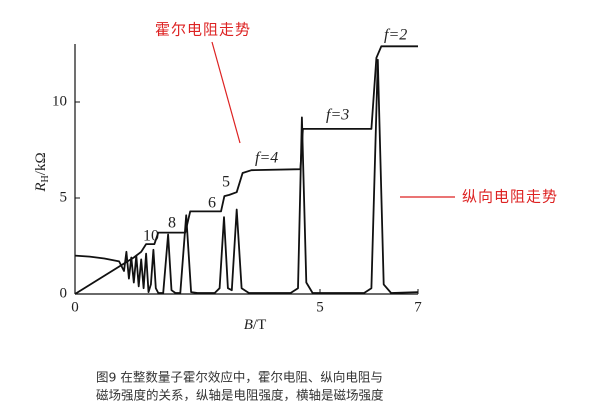  Describe the element at coordinates (45, 178) in the screenshot. I see `y-label-subscript: H` at that location.